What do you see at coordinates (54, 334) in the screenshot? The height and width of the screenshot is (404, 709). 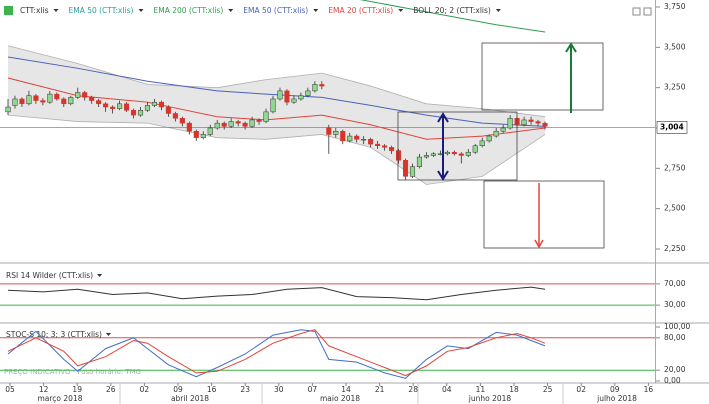 I see `panel-title: STOC-S 10; 3; 3 (CTT:xlis)` at bounding box center [54, 334].